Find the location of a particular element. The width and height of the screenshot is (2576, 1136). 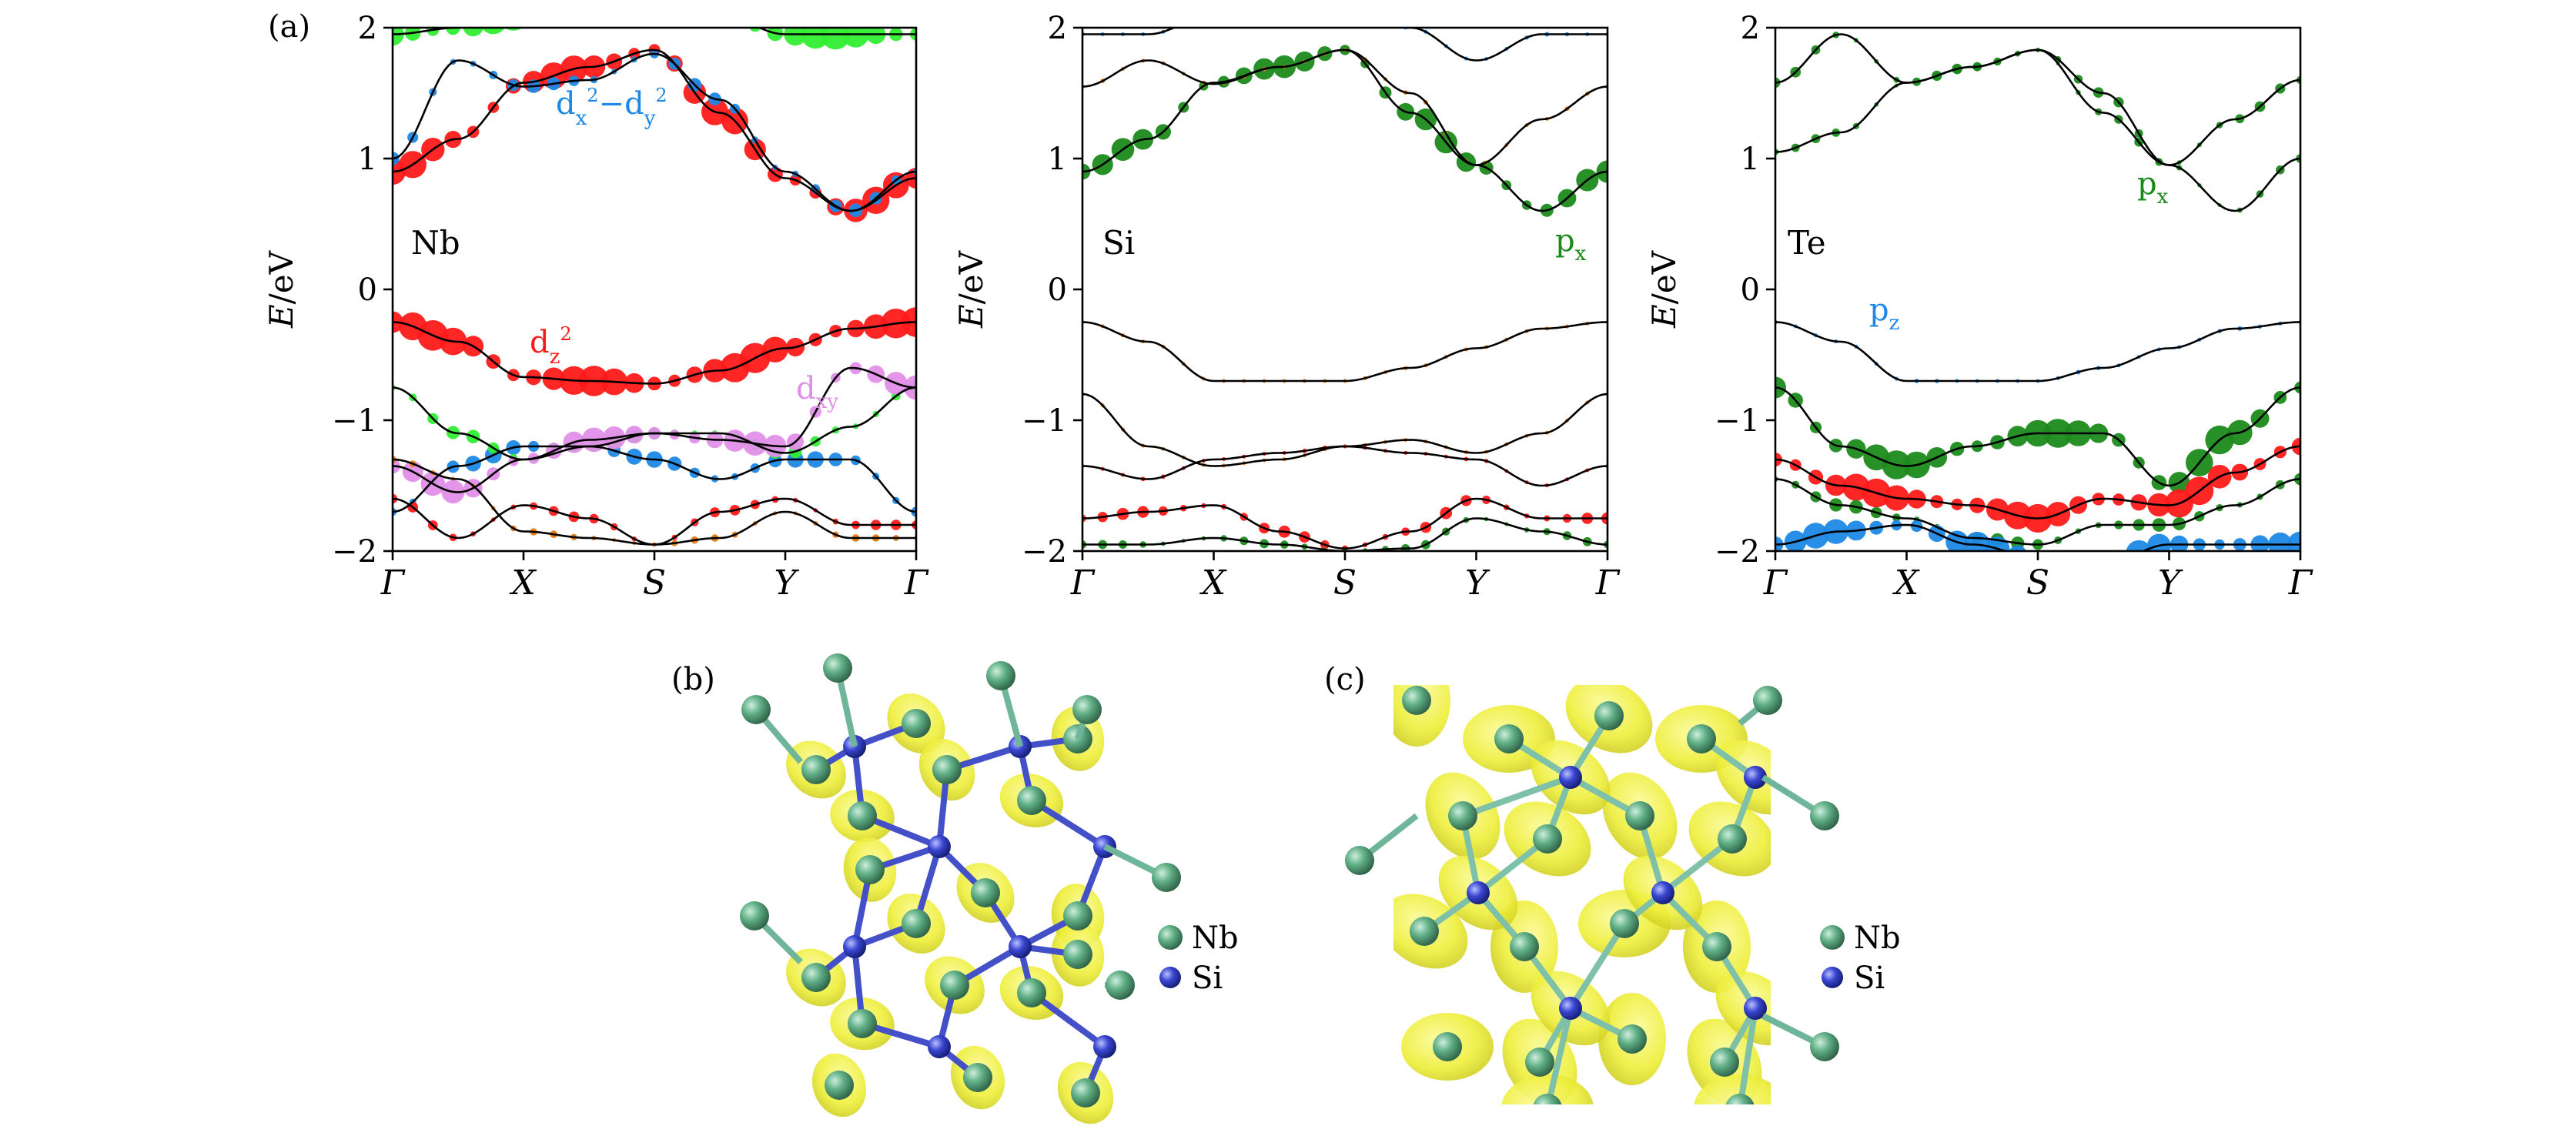

xtick-label-si-4: Γ is located at coordinates (1608, 583).